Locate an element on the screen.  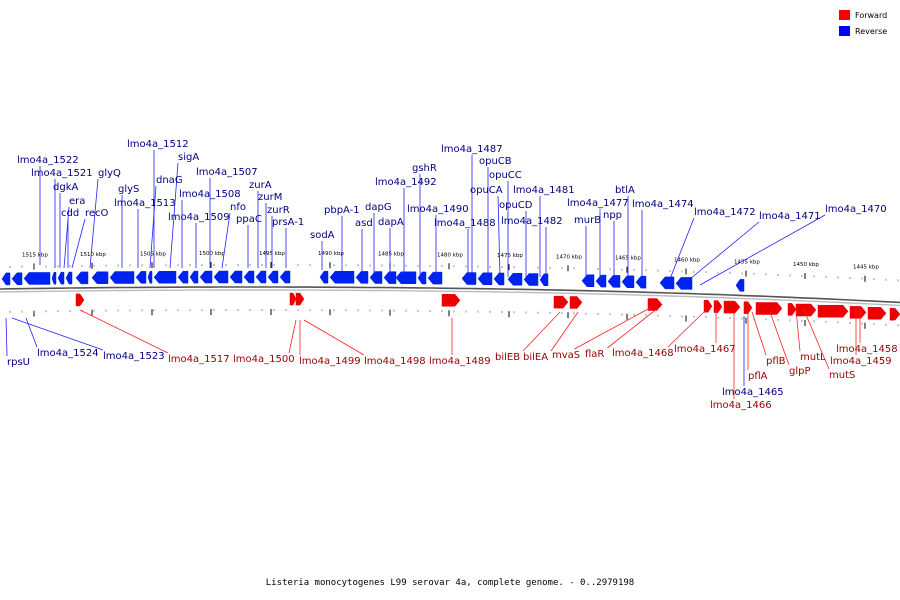
gene-label-lmo4a-1489: lmo4a_1489 is located at coordinates (460, 361).